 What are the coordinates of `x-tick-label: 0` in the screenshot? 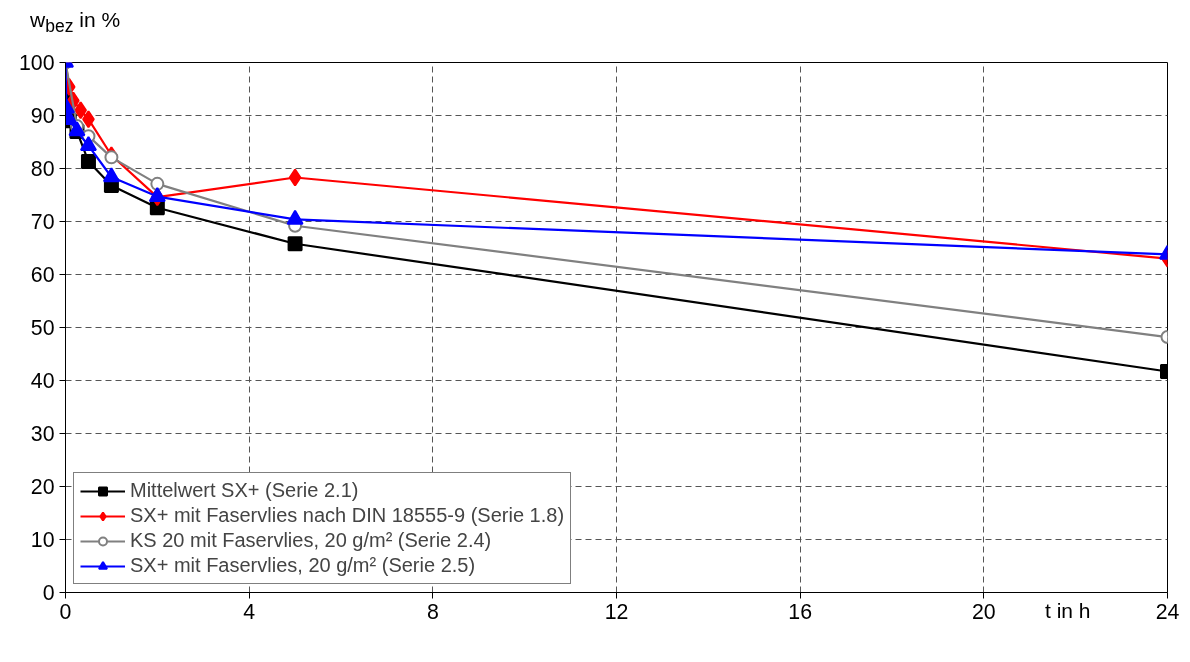 It's located at (65, 611).